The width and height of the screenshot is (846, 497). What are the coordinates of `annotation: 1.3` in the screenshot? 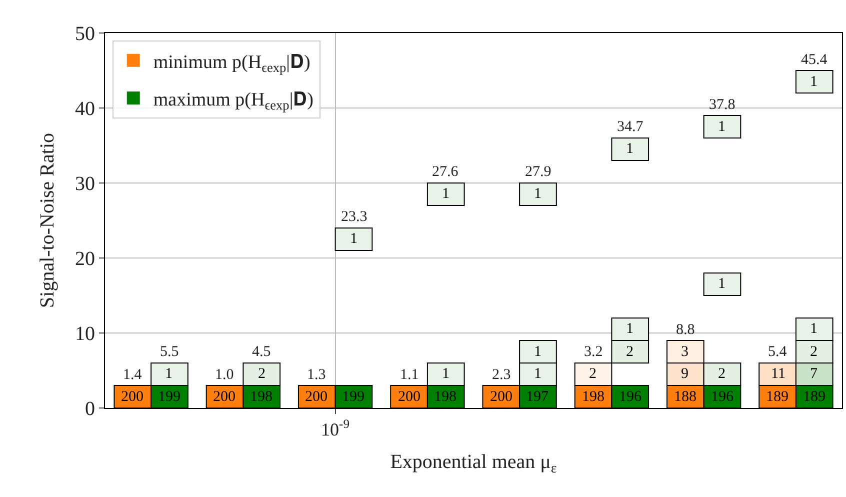 It's located at (316, 375).